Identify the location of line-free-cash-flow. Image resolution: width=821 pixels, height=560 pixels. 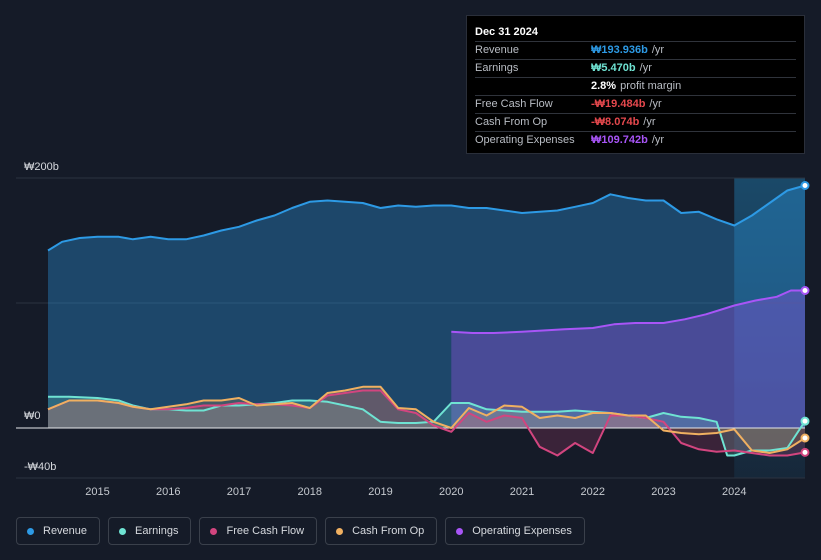
(426, 423).